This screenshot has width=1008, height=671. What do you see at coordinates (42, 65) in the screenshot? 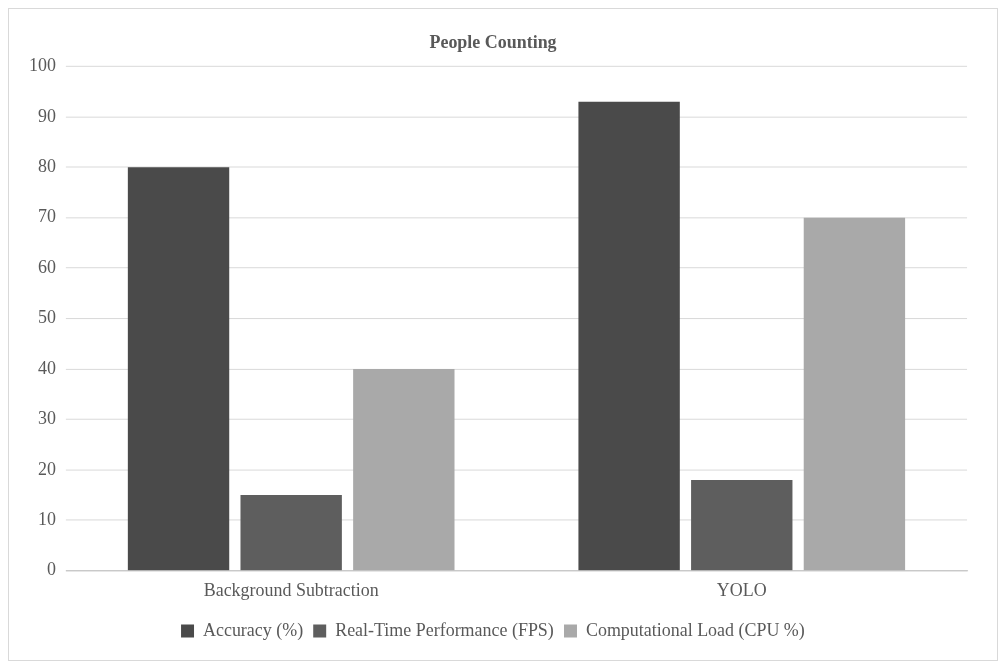
I see `y-tick-label: 100` at bounding box center [42, 65].